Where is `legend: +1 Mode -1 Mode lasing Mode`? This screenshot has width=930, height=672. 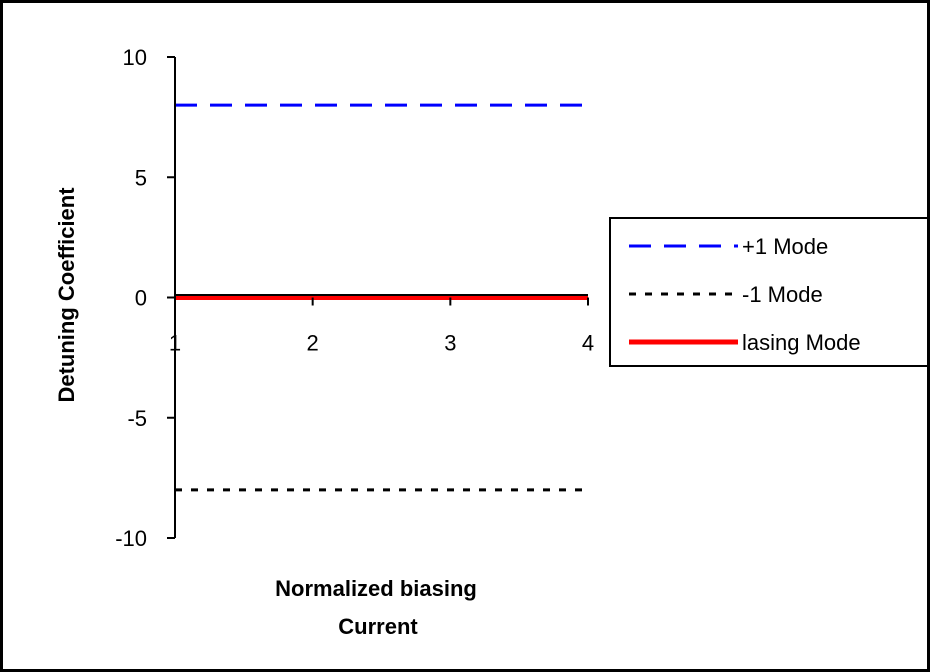 legend: +1 Mode -1 Mode lasing Mode is located at coordinates (769, 292).